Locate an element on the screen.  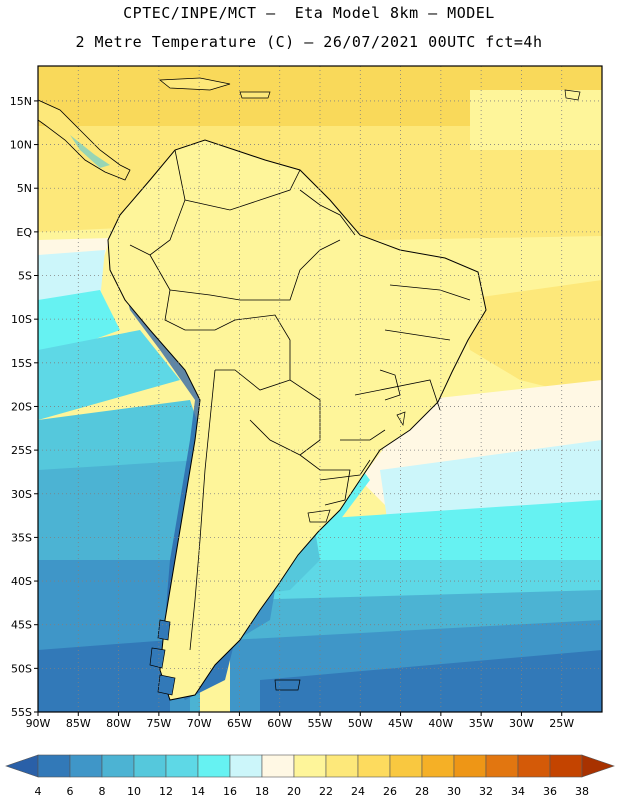
longitude-label: 65W is located at coordinates (239, 723).